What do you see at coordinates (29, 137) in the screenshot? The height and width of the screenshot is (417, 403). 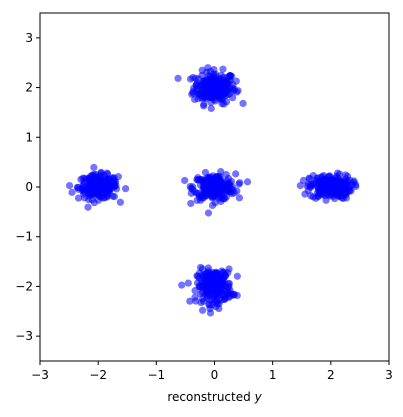 I see `y-tick-label: 1` at bounding box center [29, 137].